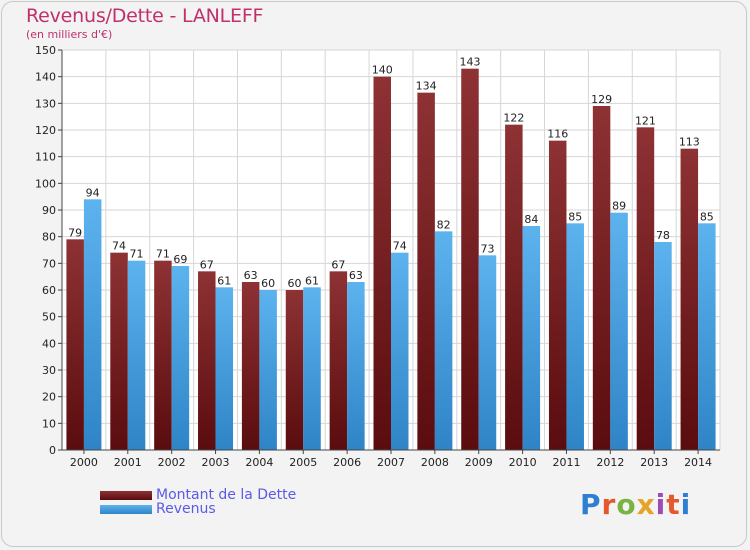 This screenshot has height=550, width=750. I want to click on data-label-revenus: 60, so click(268, 283).